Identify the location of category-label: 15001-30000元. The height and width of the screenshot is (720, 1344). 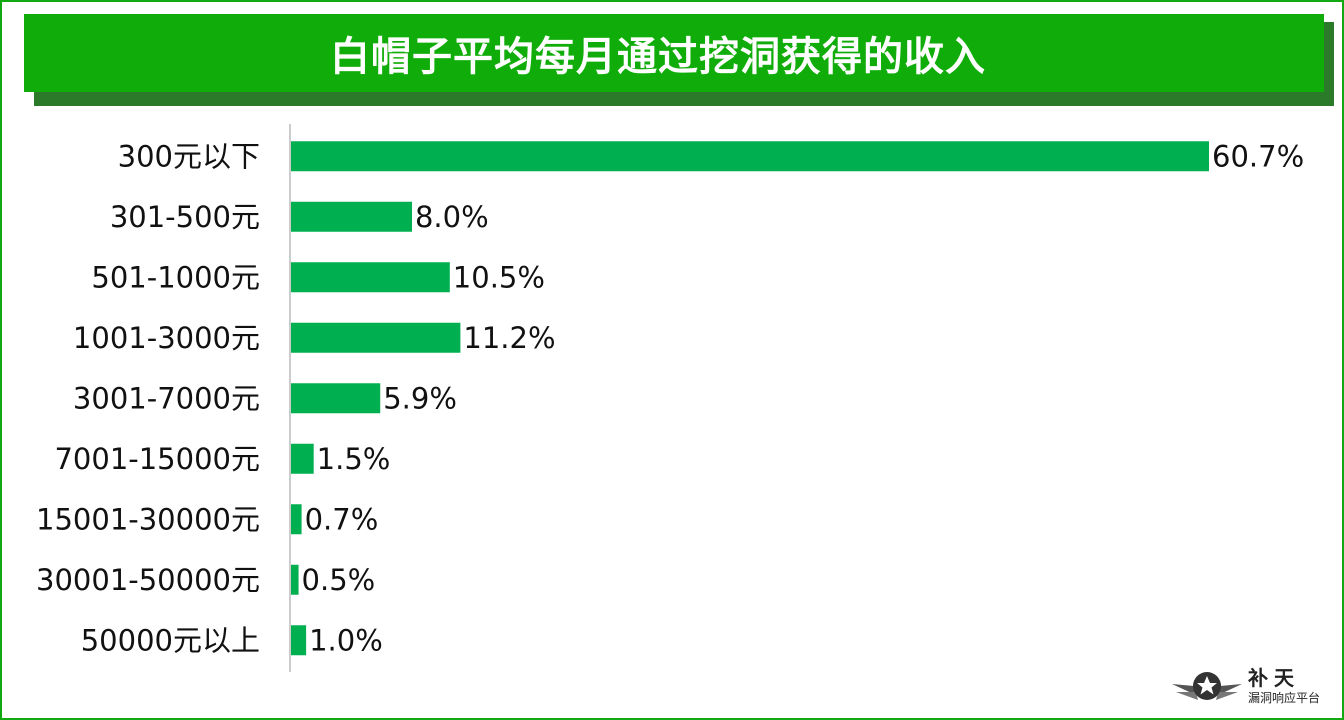
(148, 519).